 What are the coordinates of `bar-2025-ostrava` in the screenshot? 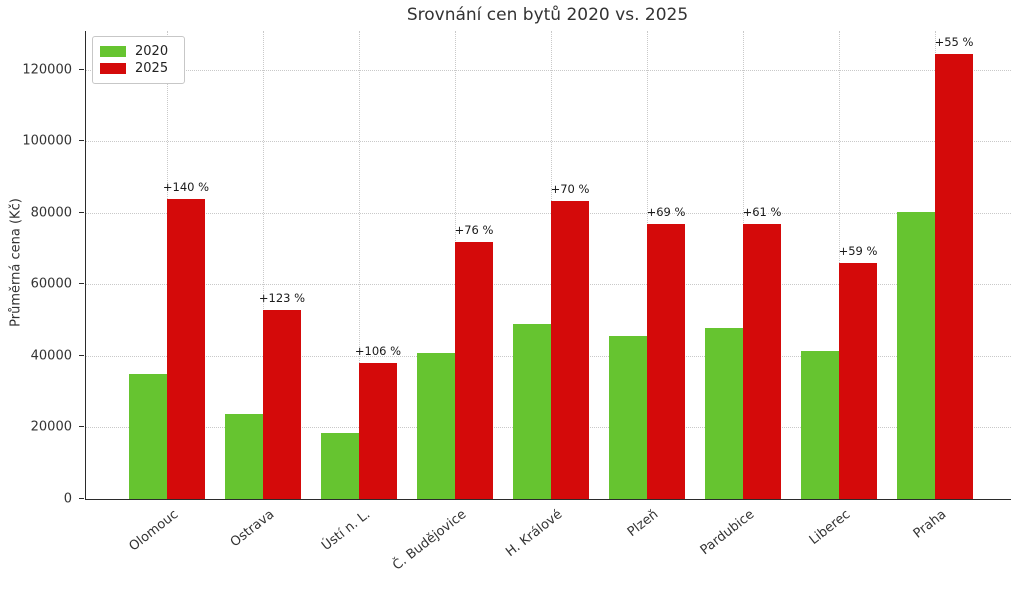 It's located at (282, 404).